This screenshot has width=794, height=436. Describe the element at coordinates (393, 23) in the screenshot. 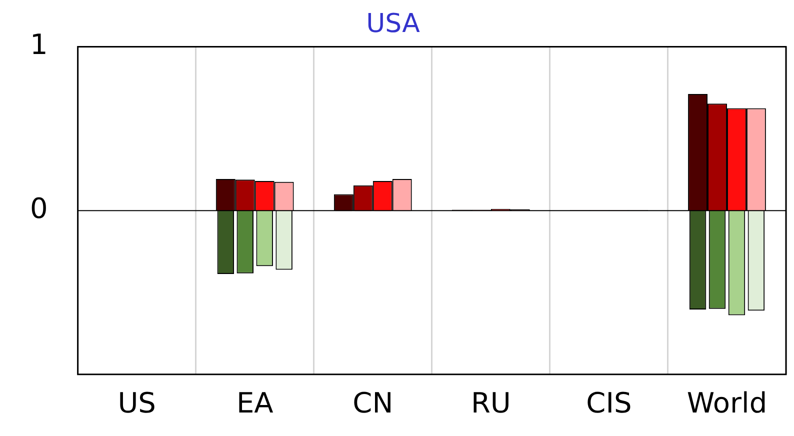

I see `chart-title: USA` at that location.